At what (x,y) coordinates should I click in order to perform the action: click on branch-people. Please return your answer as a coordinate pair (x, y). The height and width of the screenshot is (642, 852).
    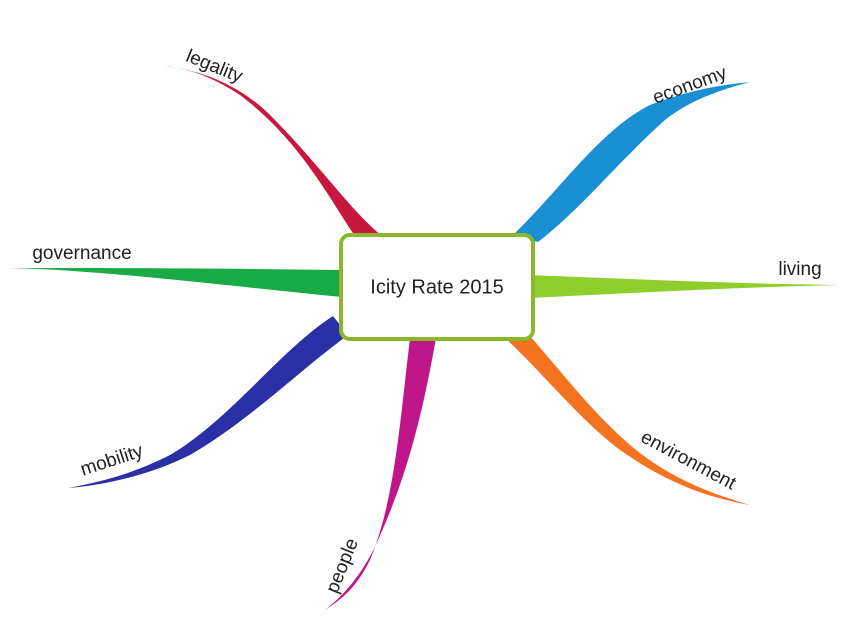
    Looking at the image, I should click on (380, 474).